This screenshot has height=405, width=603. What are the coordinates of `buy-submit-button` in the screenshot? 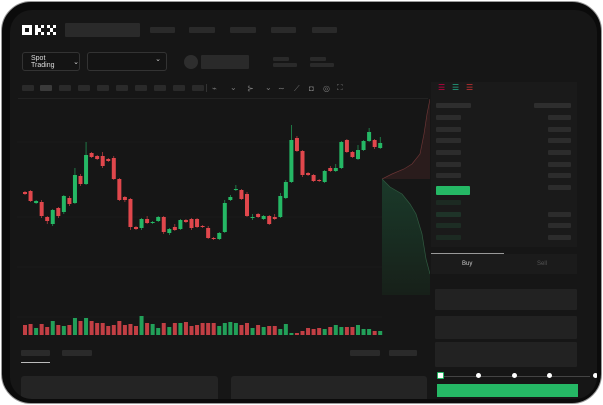 It's located at (507, 390).